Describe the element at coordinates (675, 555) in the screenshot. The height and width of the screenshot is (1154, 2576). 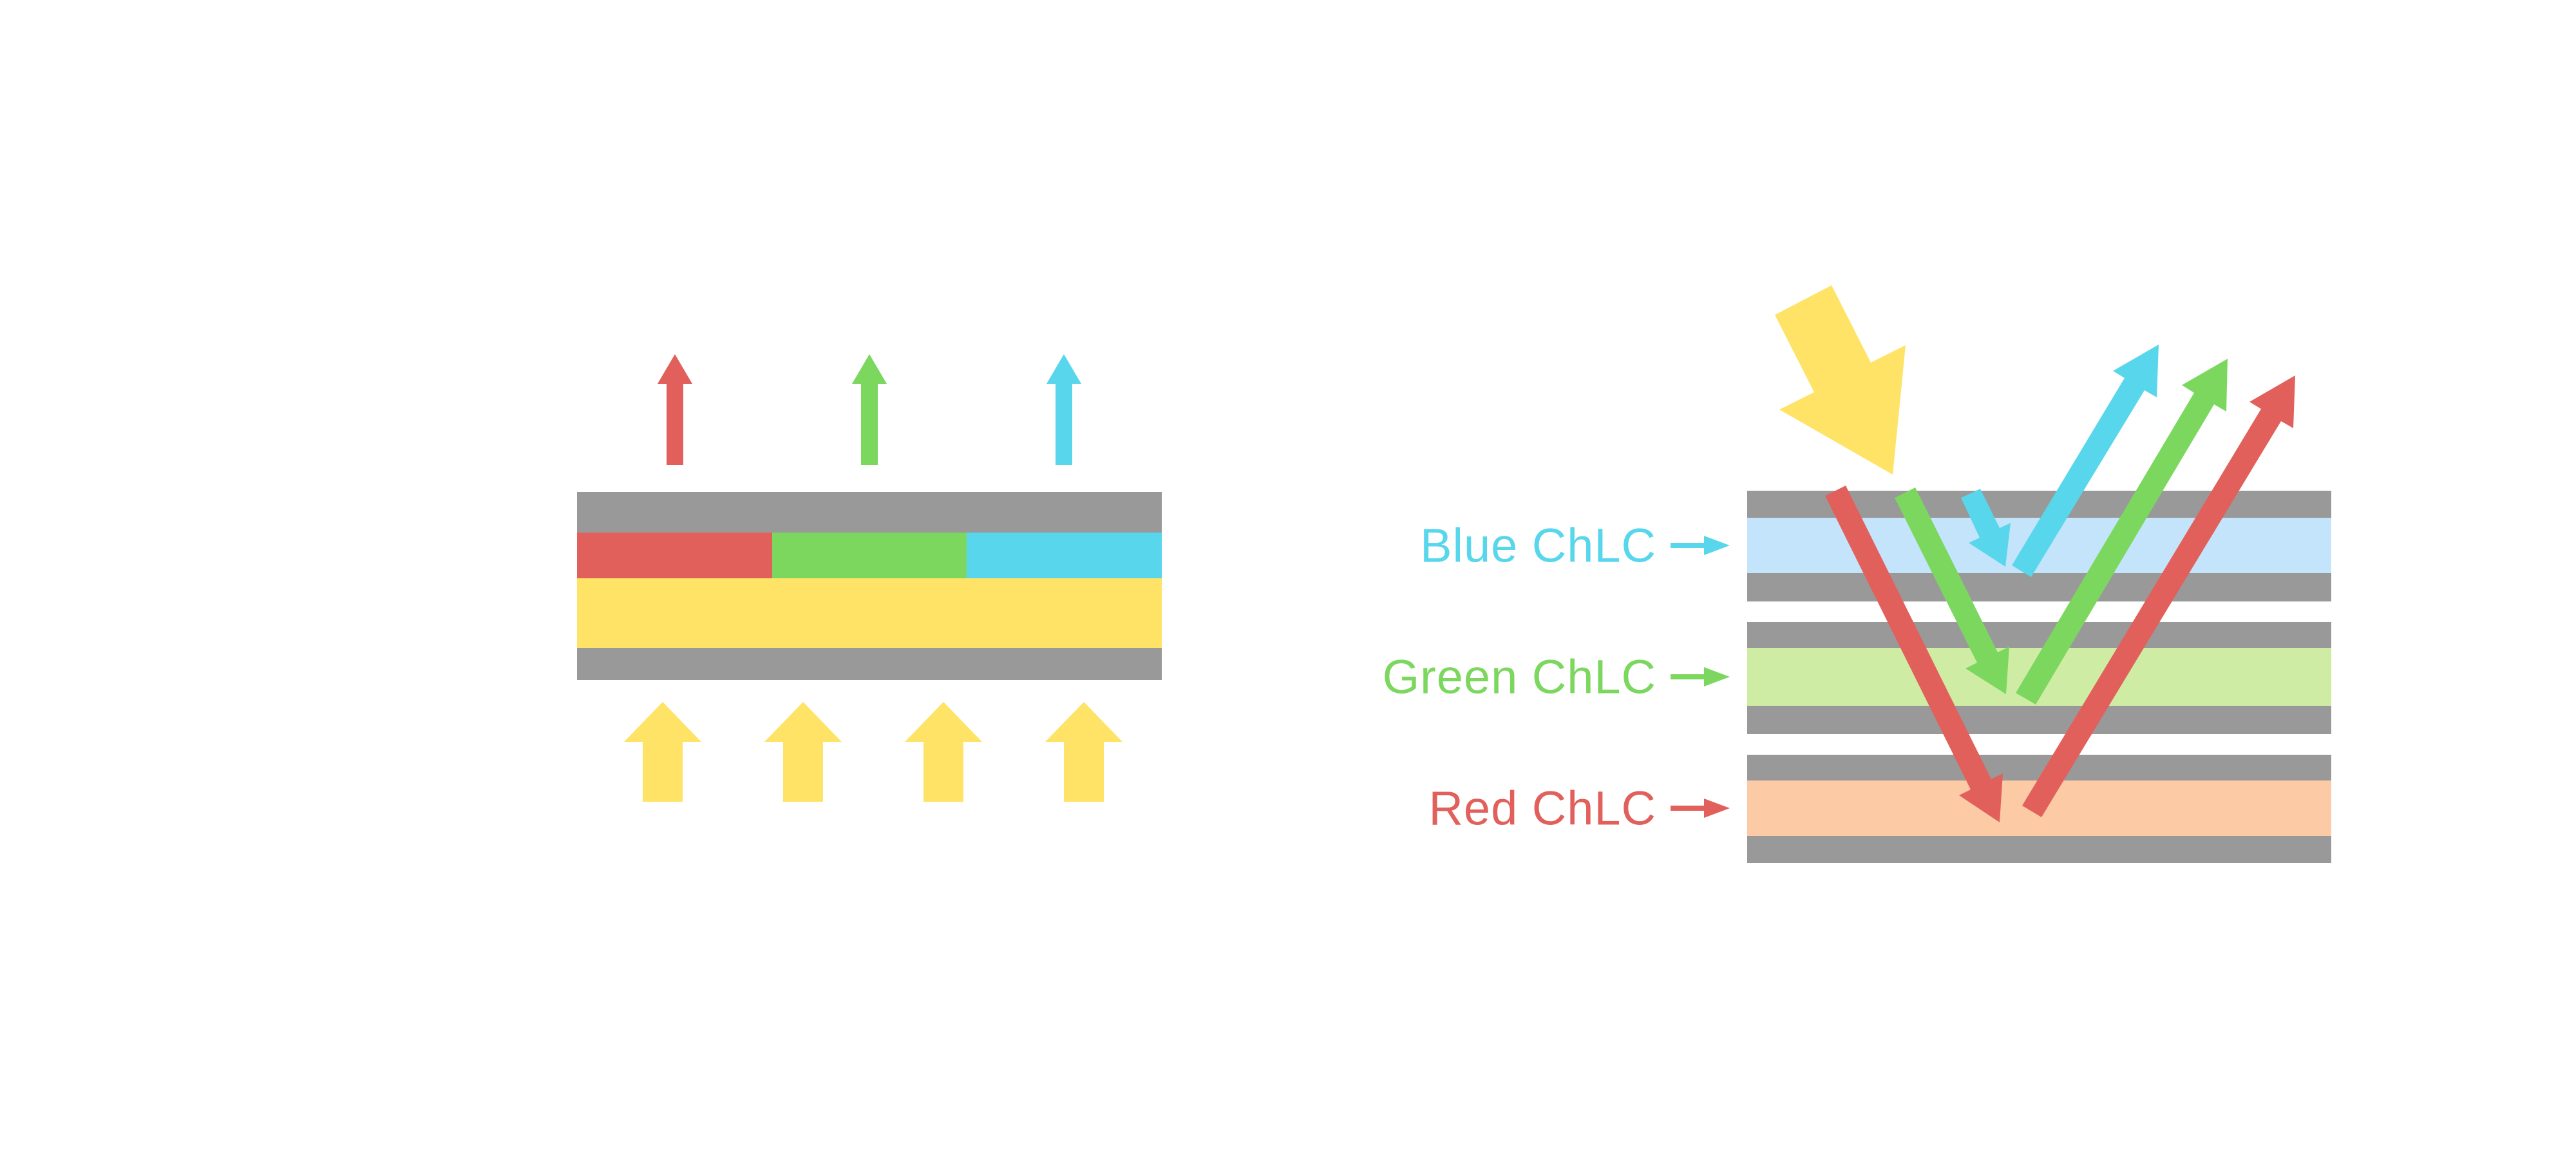
I see `red-subpixel-segment` at that location.